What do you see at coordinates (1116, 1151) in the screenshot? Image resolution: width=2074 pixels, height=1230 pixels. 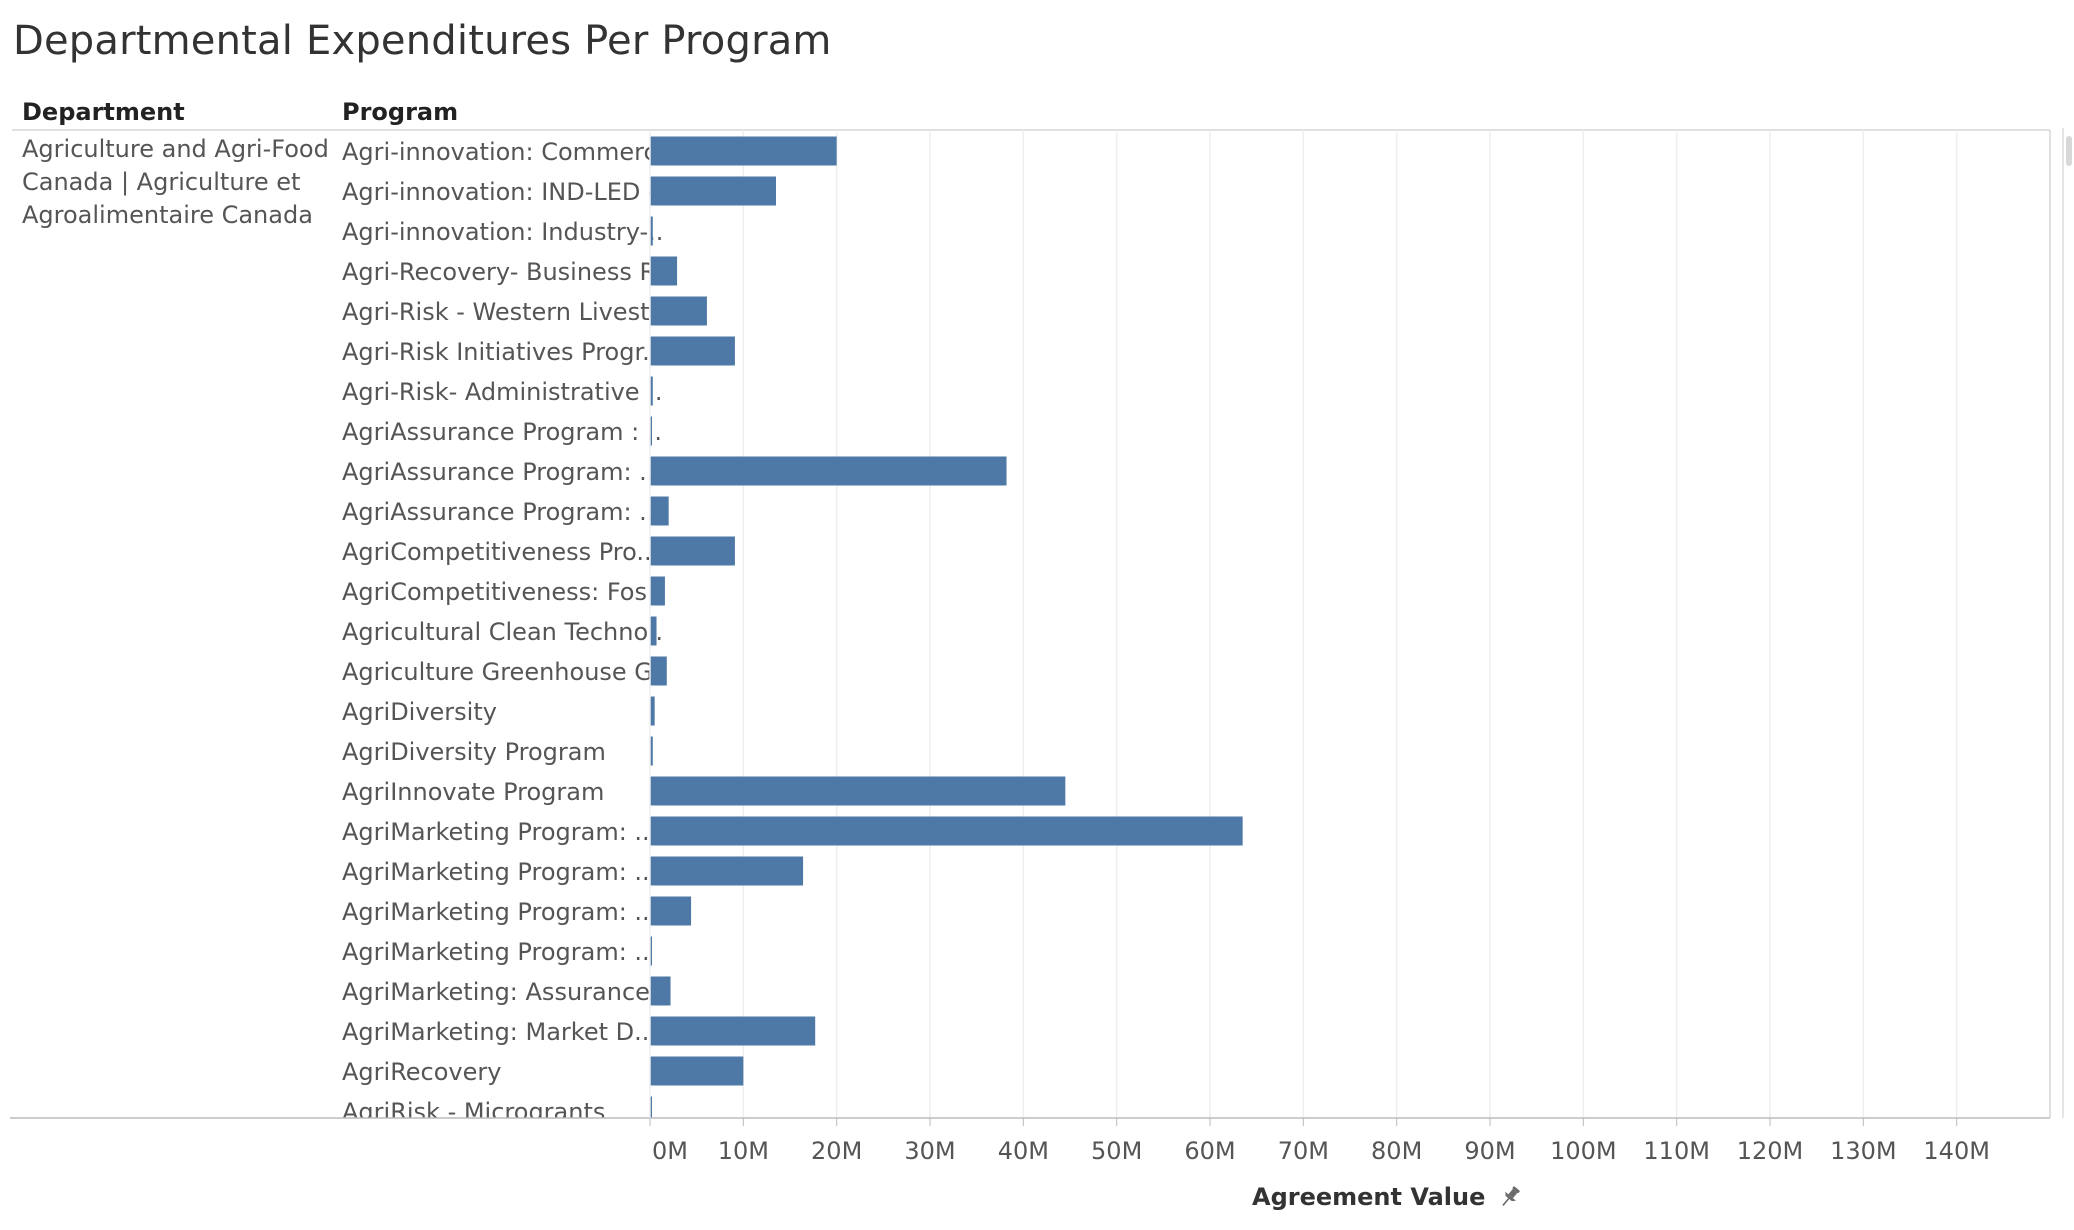 I see `x-tick-label: 50M` at bounding box center [1116, 1151].